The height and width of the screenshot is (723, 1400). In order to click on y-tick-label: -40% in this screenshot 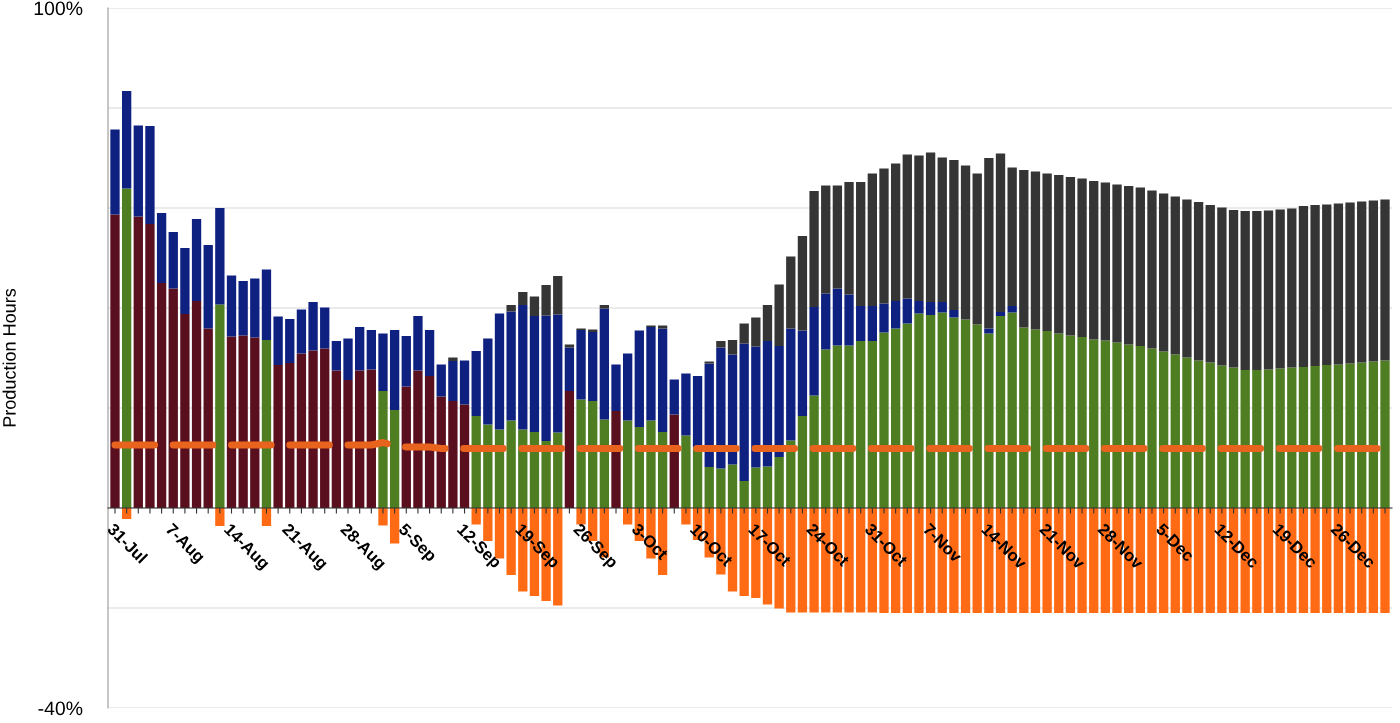, I will do `click(60, 708)`.